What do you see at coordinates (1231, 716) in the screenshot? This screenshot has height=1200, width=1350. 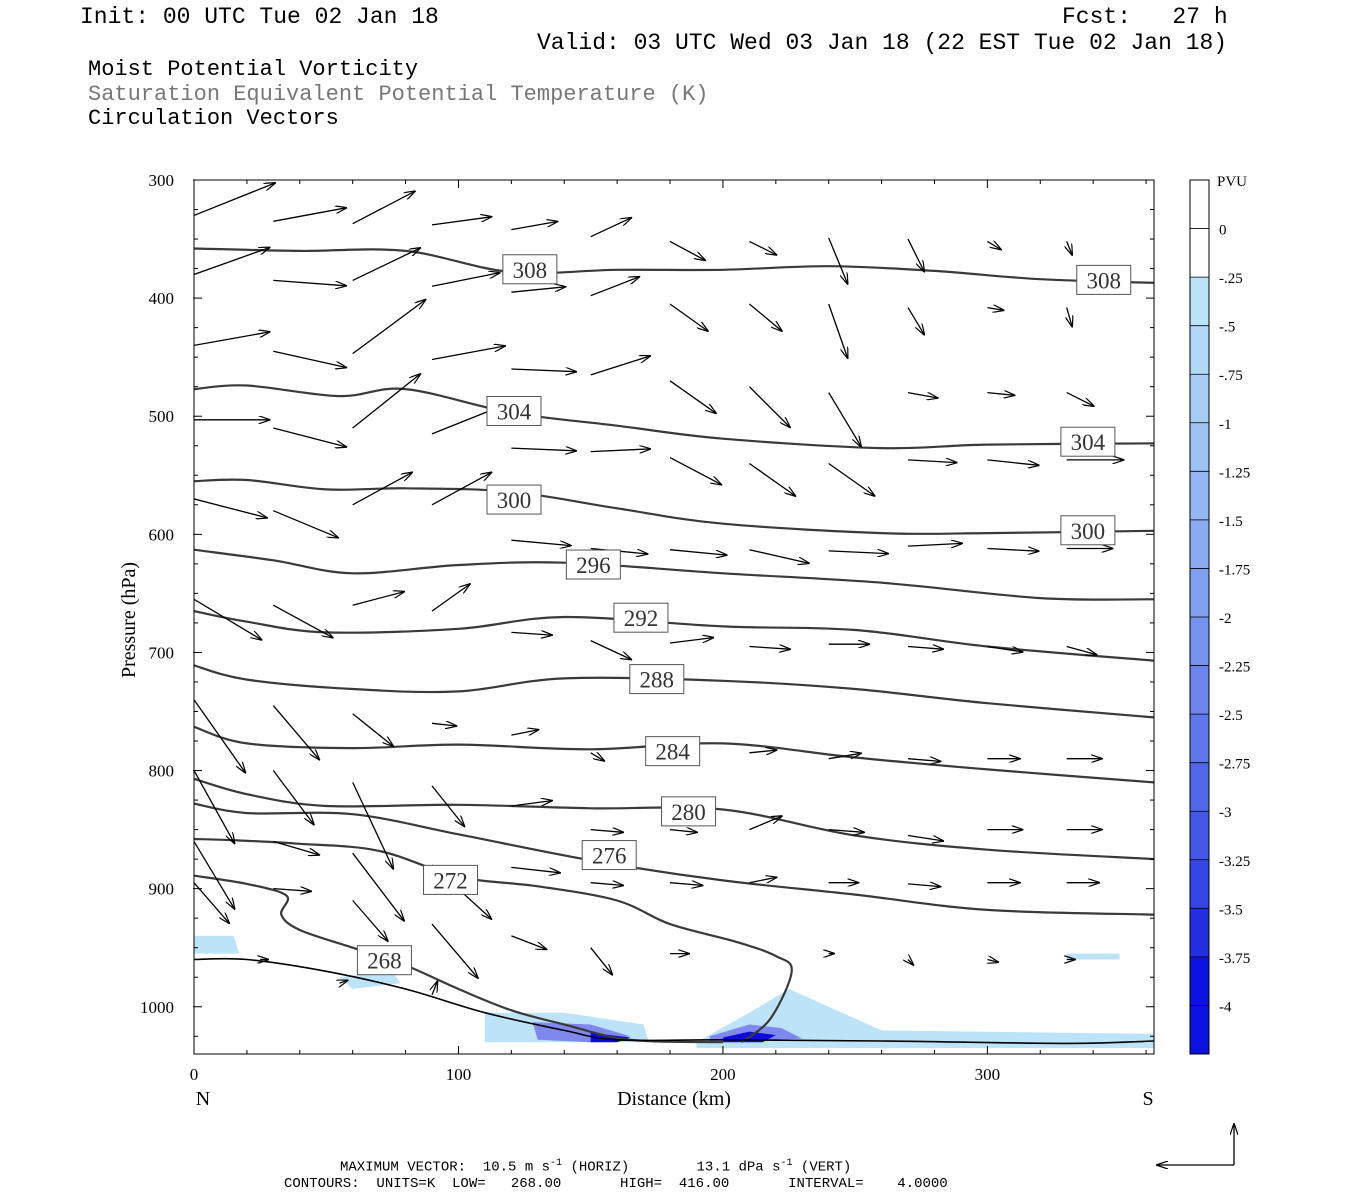 I see `colorbar-label: -2.5` at bounding box center [1231, 716].